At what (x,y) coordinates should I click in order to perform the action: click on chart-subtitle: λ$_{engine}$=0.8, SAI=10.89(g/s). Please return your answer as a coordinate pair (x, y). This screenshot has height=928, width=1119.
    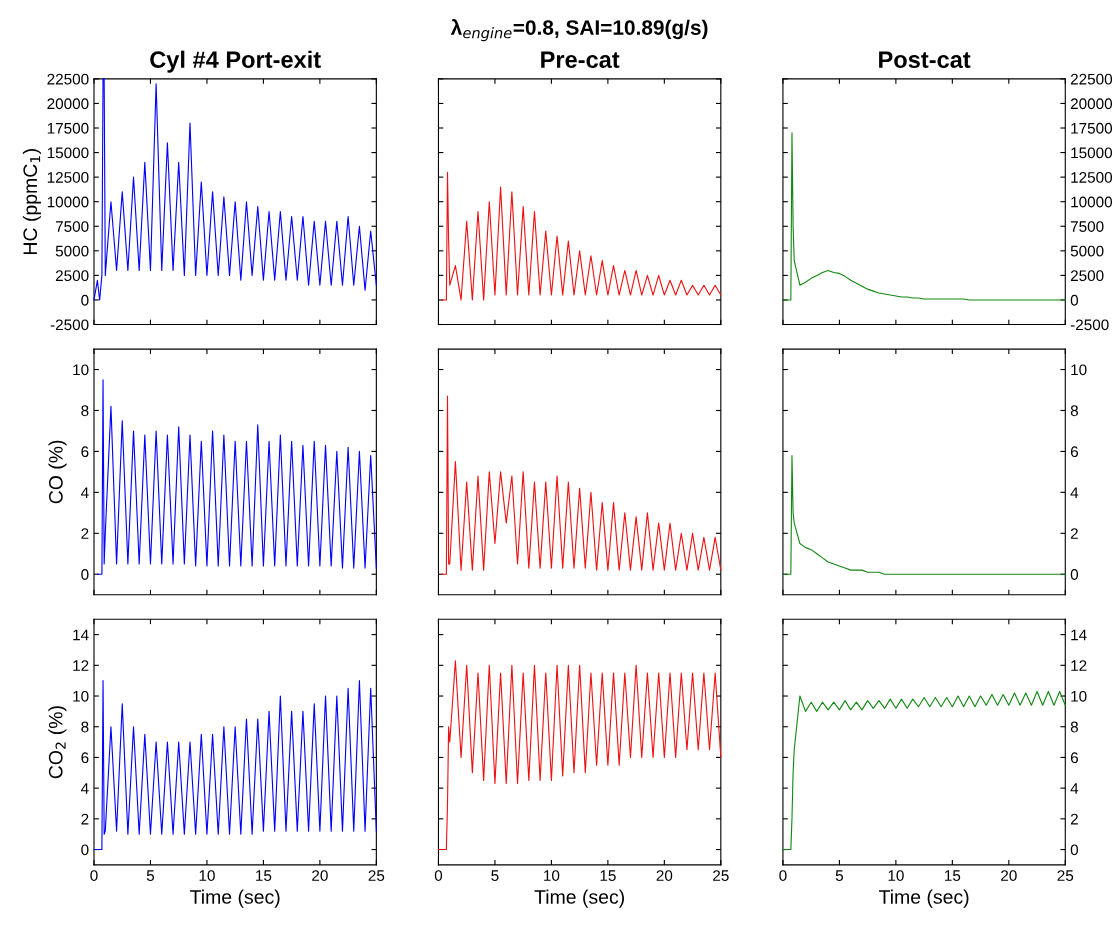
    Looking at the image, I should click on (579, 30).